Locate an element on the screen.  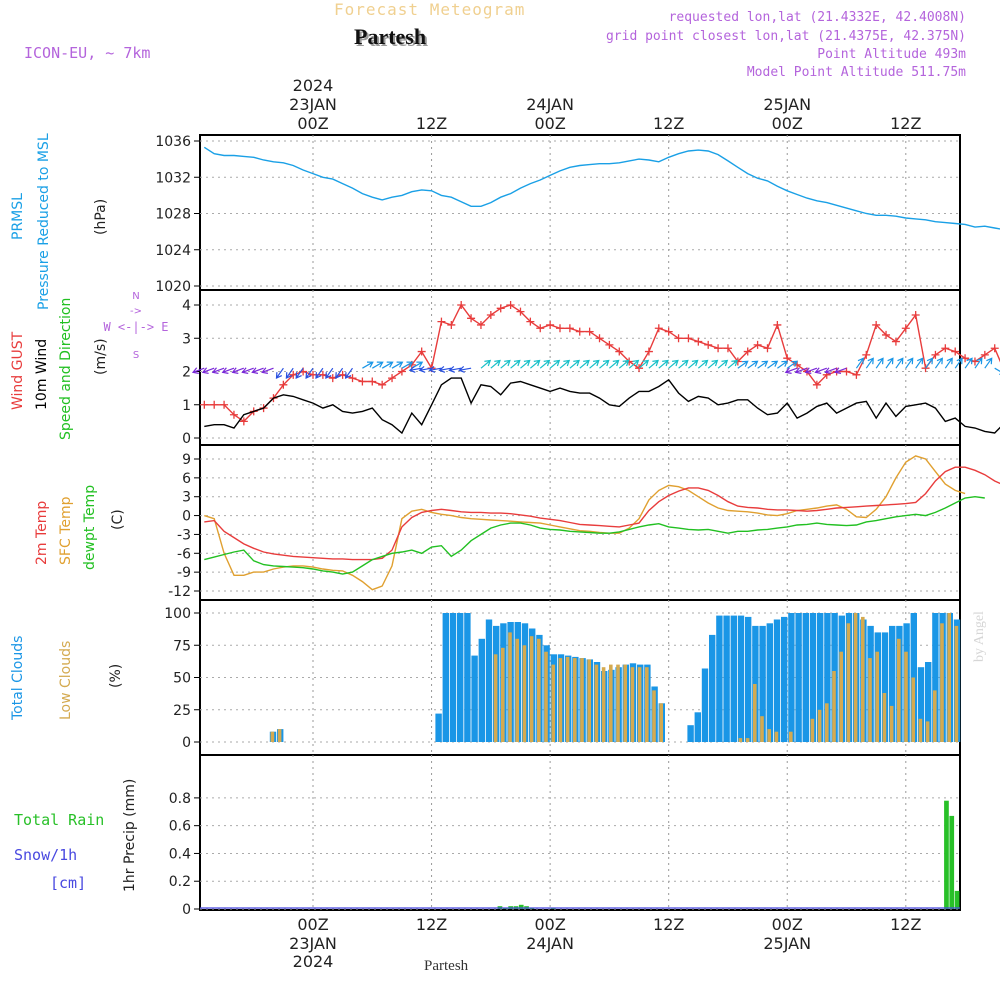
clouds-unit: (%) is located at coordinates (116, 676).